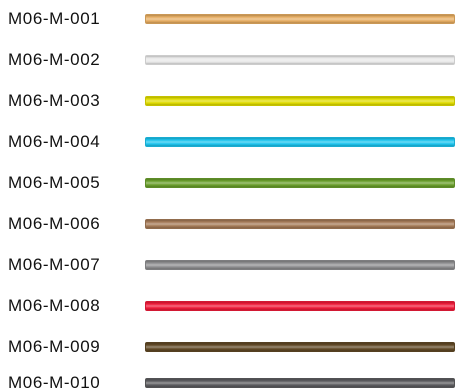 This screenshot has width=456, height=390. I want to click on swatch-code: M06-M-002, so click(54, 59).